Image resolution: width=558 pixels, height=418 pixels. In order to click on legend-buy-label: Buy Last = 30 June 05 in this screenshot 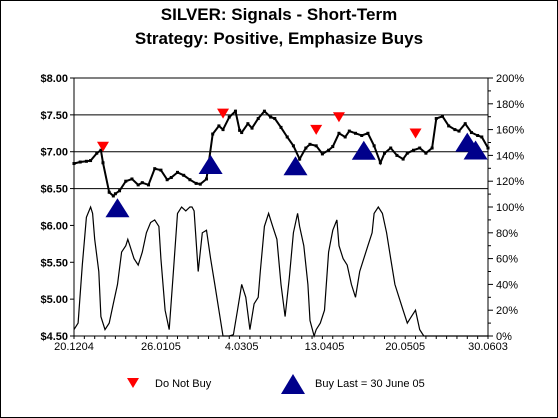, I will do `click(370, 384)`.